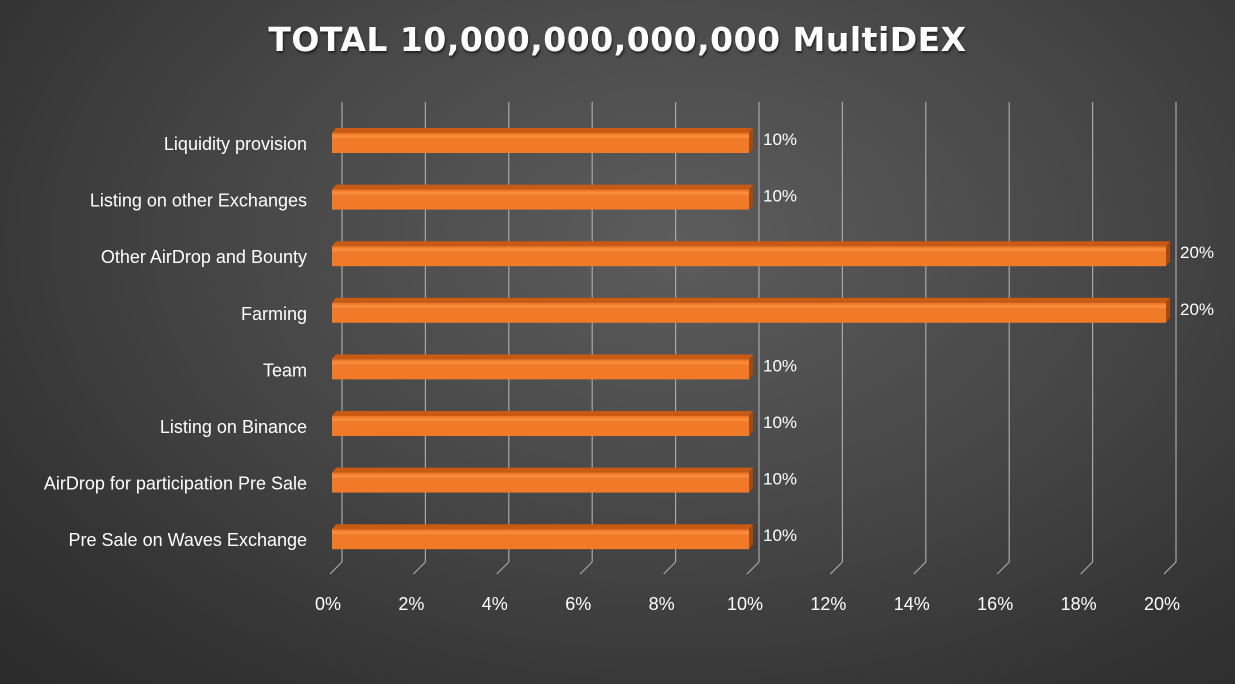  Describe the element at coordinates (198, 201) in the screenshot. I see `category-label: Listing on other Exchanges` at that location.